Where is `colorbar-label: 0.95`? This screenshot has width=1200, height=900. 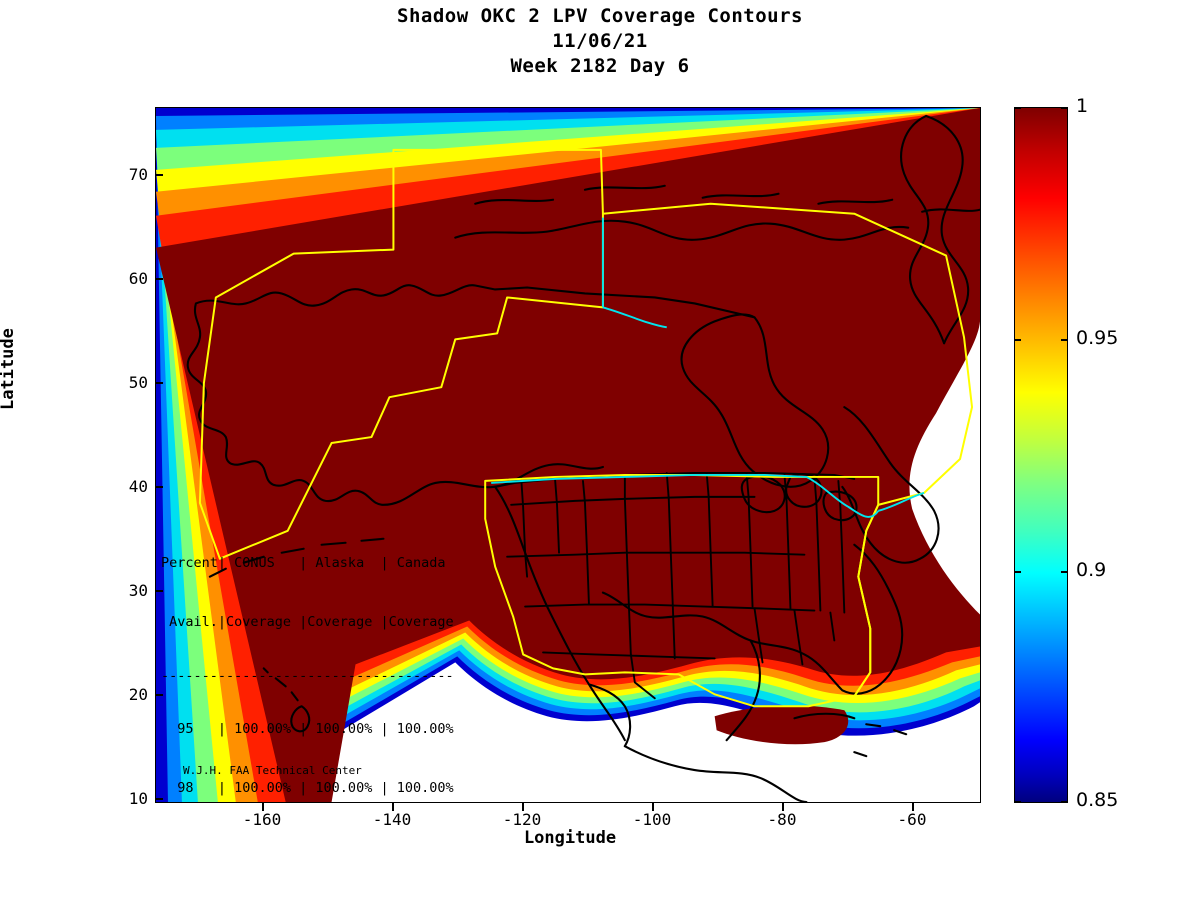 colorbar-label: 0.95 is located at coordinates (1097, 338).